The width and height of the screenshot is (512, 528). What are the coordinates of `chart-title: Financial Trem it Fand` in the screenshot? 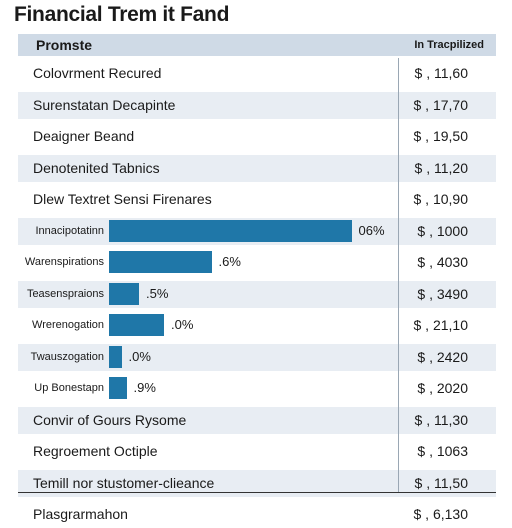 It's located at (122, 14).